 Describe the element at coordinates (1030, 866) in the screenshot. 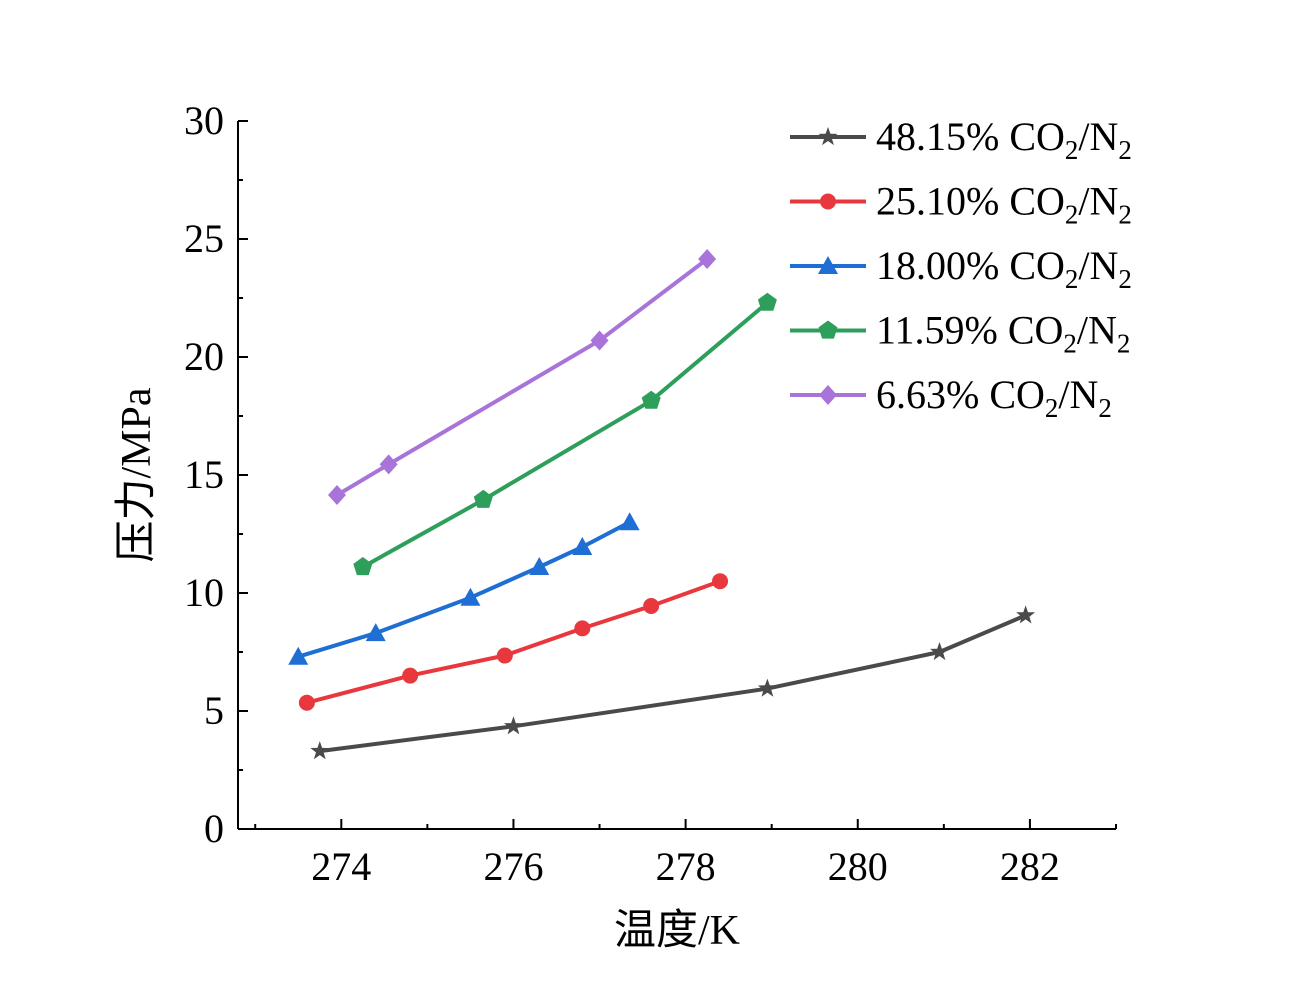

I see `x-tick-label: 282` at that location.